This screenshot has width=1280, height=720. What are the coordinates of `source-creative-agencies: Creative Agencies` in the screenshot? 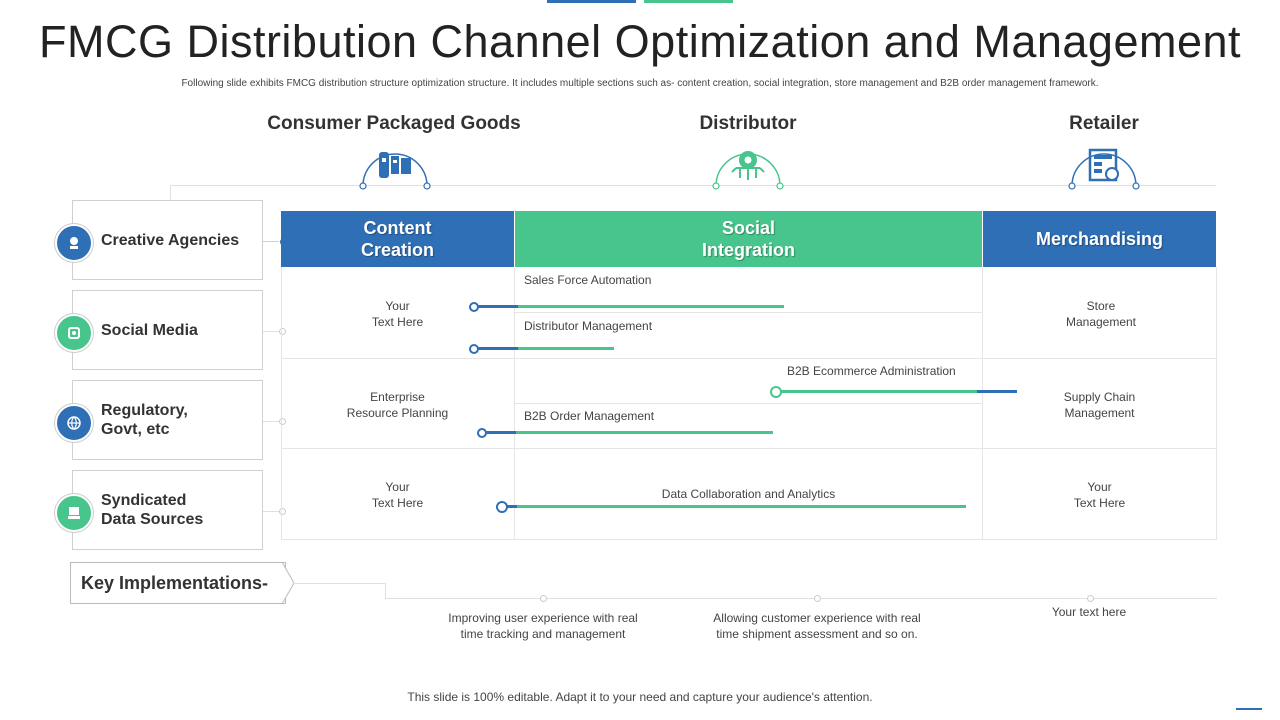 It's located at (159, 240).